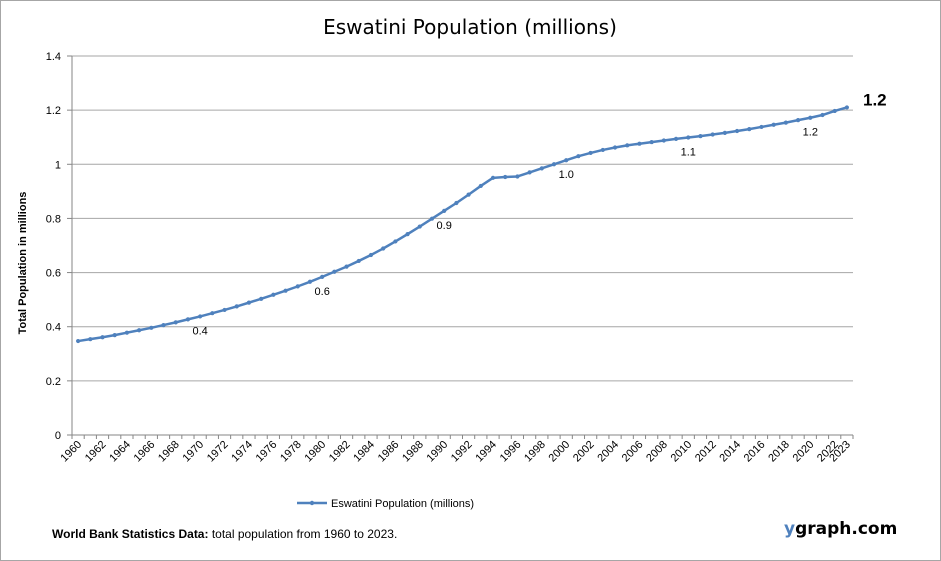 This screenshot has width=941, height=561. What do you see at coordinates (58, 165) in the screenshot?
I see `y-tick-label: 1` at bounding box center [58, 165].